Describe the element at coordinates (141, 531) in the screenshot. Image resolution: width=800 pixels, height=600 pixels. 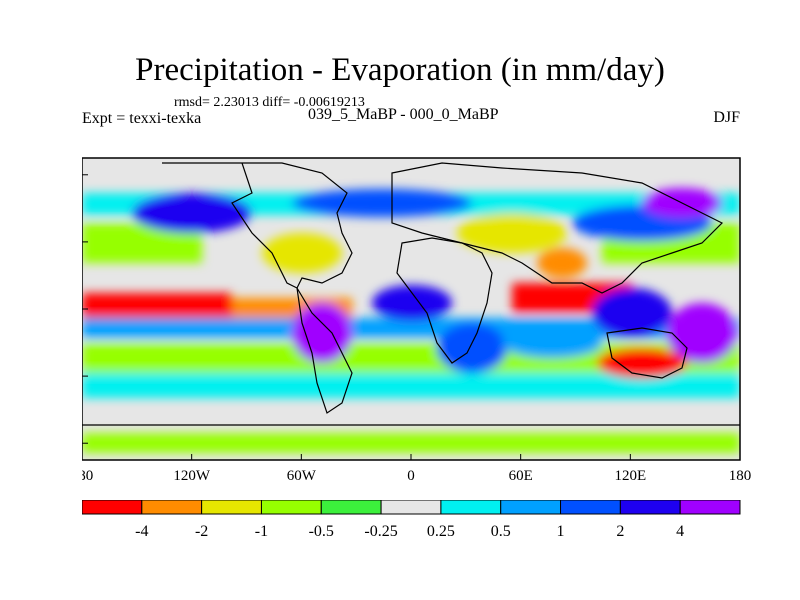
I see `colorbar-label: -4` at that location.